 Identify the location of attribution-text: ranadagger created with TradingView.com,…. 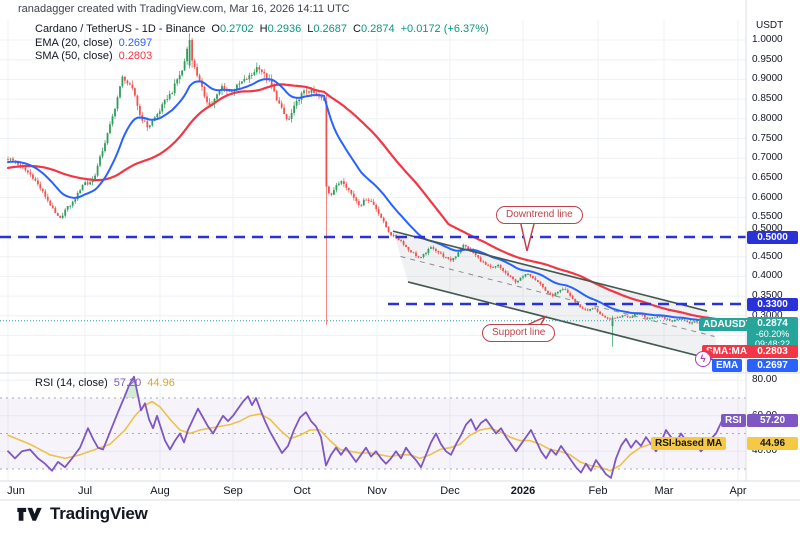
(184, 9).